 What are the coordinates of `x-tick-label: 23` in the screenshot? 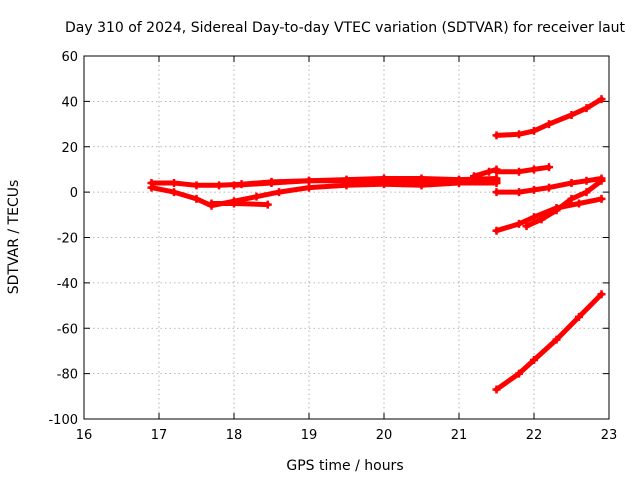 It's located at (609, 435).